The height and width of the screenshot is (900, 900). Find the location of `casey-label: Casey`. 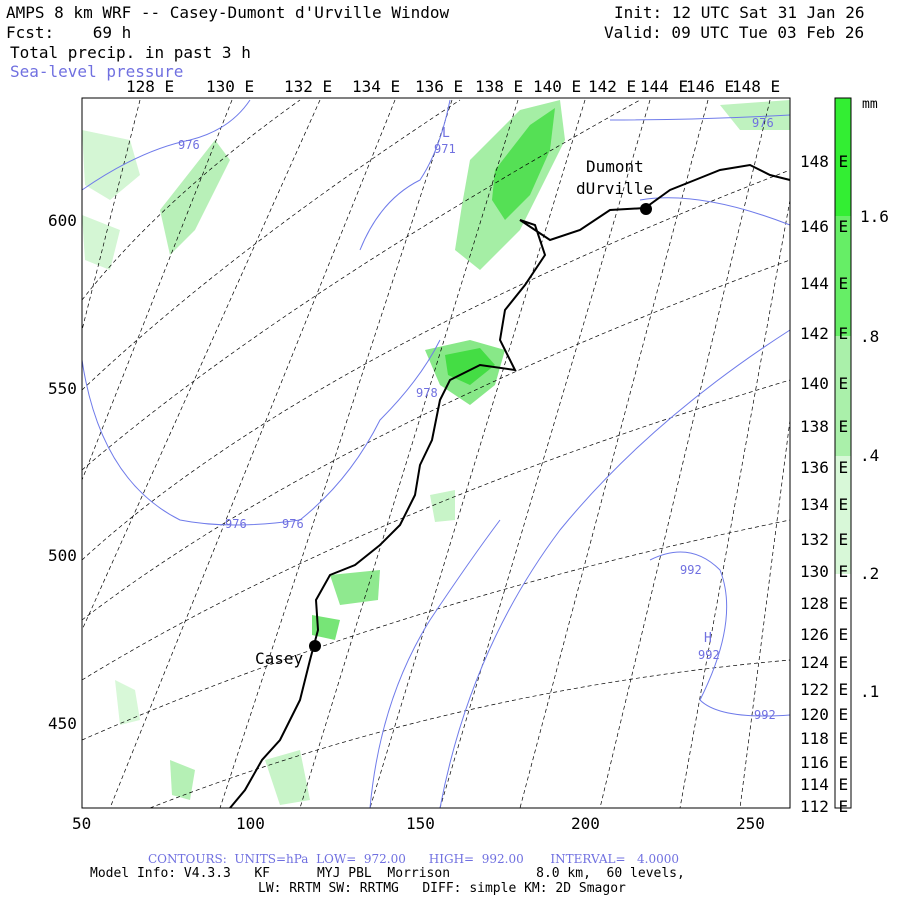

casey-label: Casey is located at coordinates (279, 658).